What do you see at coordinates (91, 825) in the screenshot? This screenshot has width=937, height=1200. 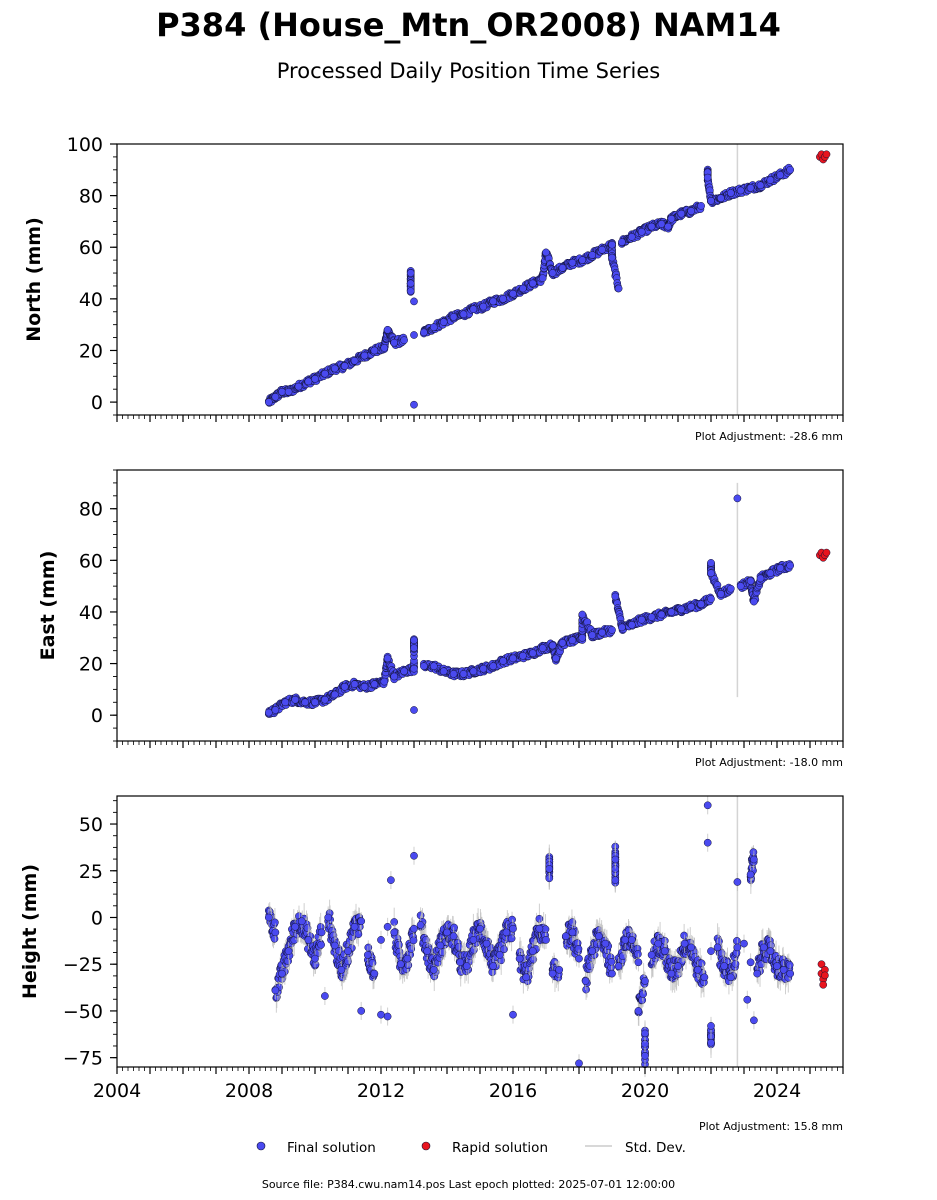 I see `y-tick-label: 50` at bounding box center [91, 825].